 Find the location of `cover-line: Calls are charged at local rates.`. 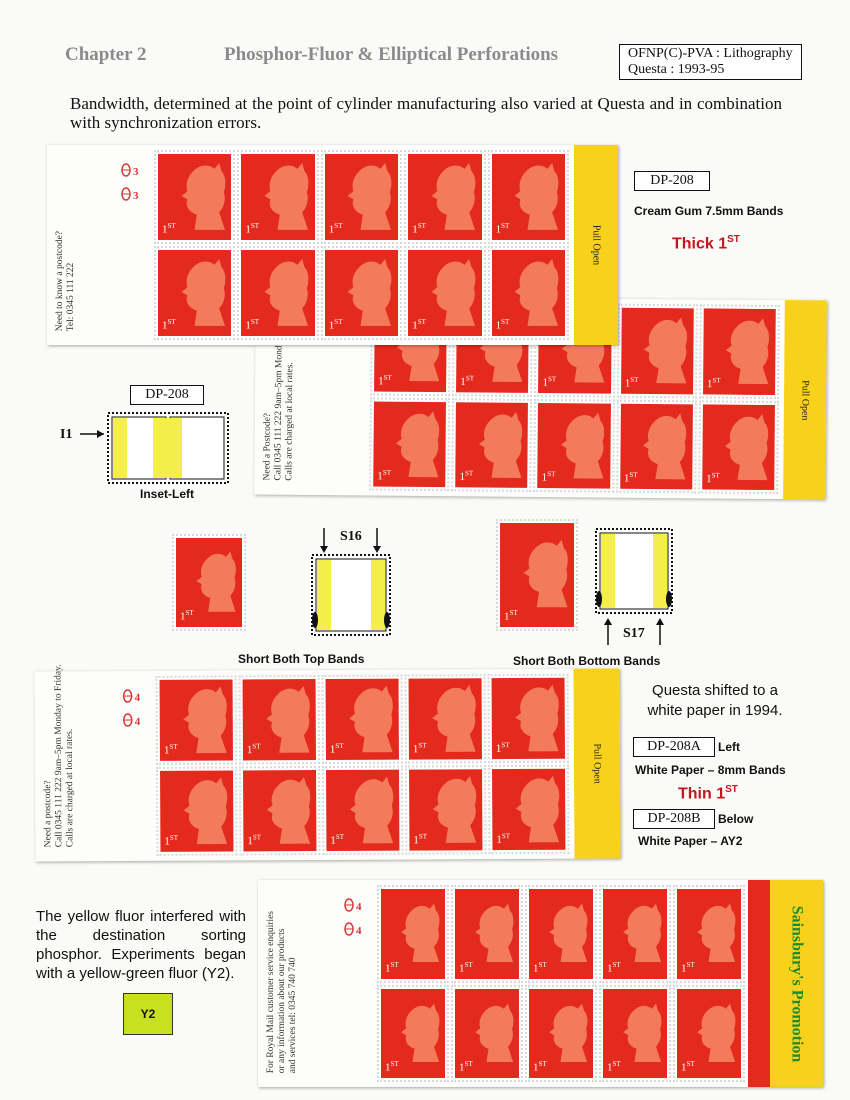

cover-line: Calls are charged at local rates. is located at coordinates (70, 788).